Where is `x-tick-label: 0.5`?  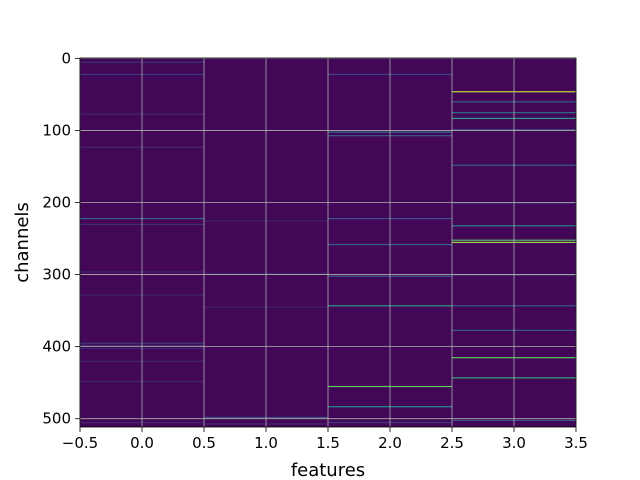
x-tick-label: 0.5 is located at coordinates (204, 443).